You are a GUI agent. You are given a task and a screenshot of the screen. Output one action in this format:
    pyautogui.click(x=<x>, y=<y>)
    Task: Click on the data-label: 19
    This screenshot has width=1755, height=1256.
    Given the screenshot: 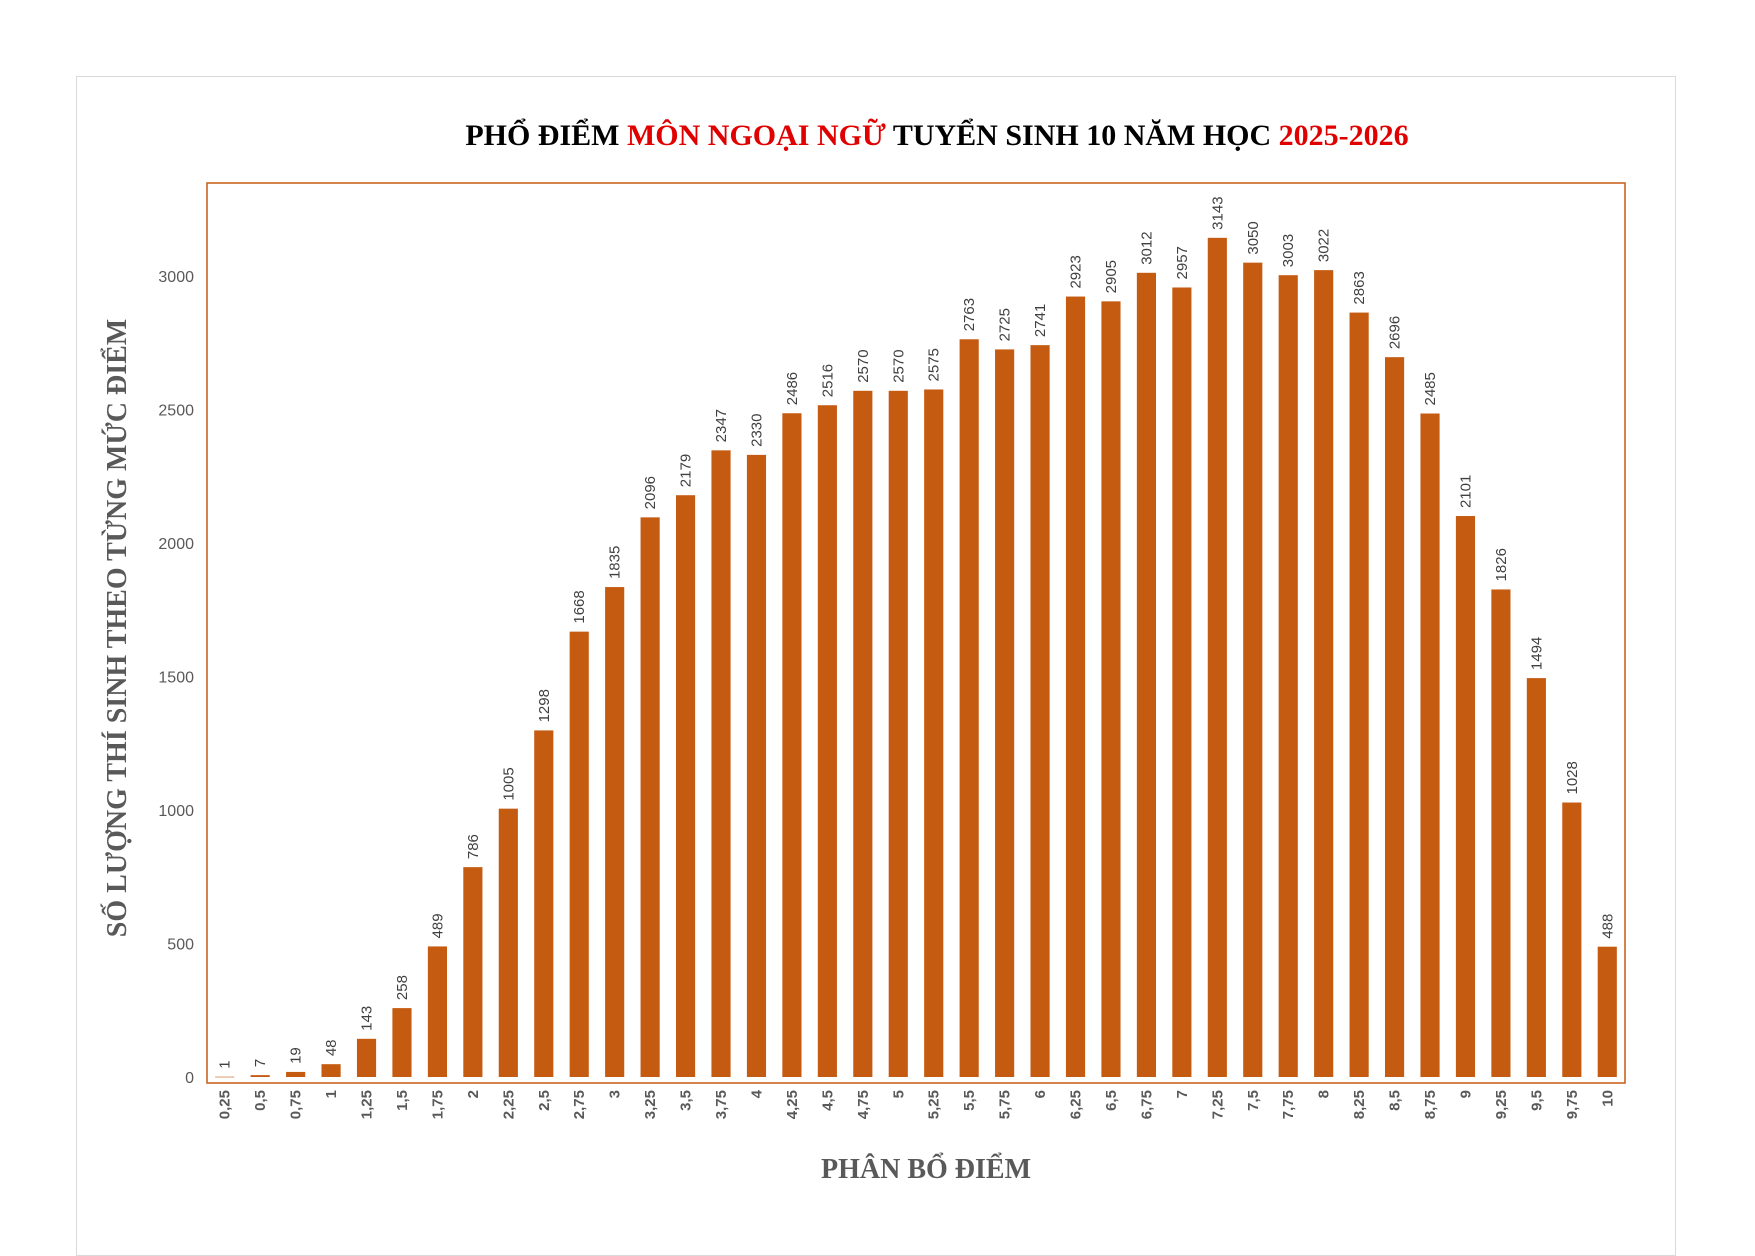 What is the action you would take?
    pyautogui.click(x=296, y=1055)
    